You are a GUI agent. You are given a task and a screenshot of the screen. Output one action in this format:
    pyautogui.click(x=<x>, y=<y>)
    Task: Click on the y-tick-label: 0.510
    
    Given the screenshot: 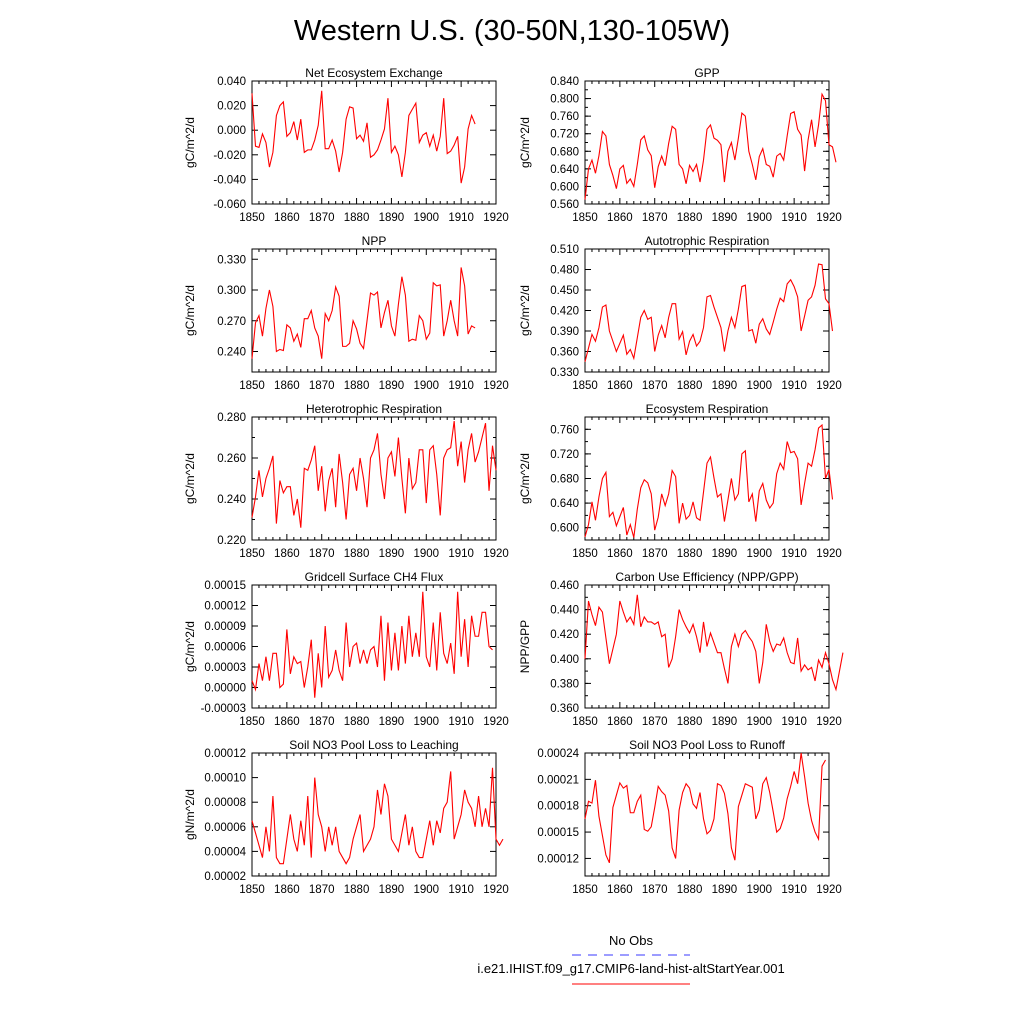 What is the action you would take?
    pyautogui.click(x=564, y=250)
    